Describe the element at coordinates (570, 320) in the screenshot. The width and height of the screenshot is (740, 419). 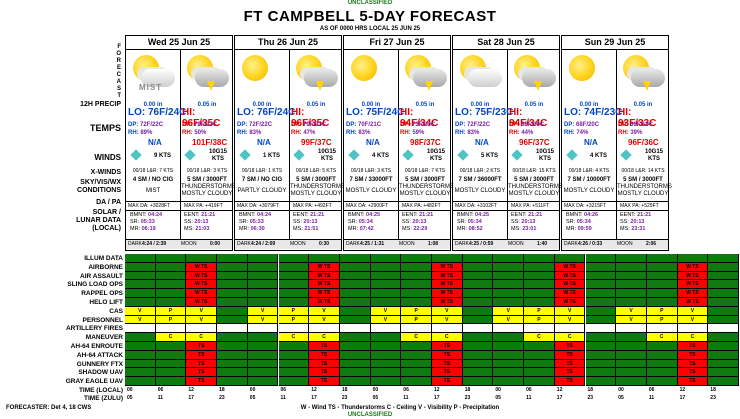
I see `ops-cell: V` at that location.